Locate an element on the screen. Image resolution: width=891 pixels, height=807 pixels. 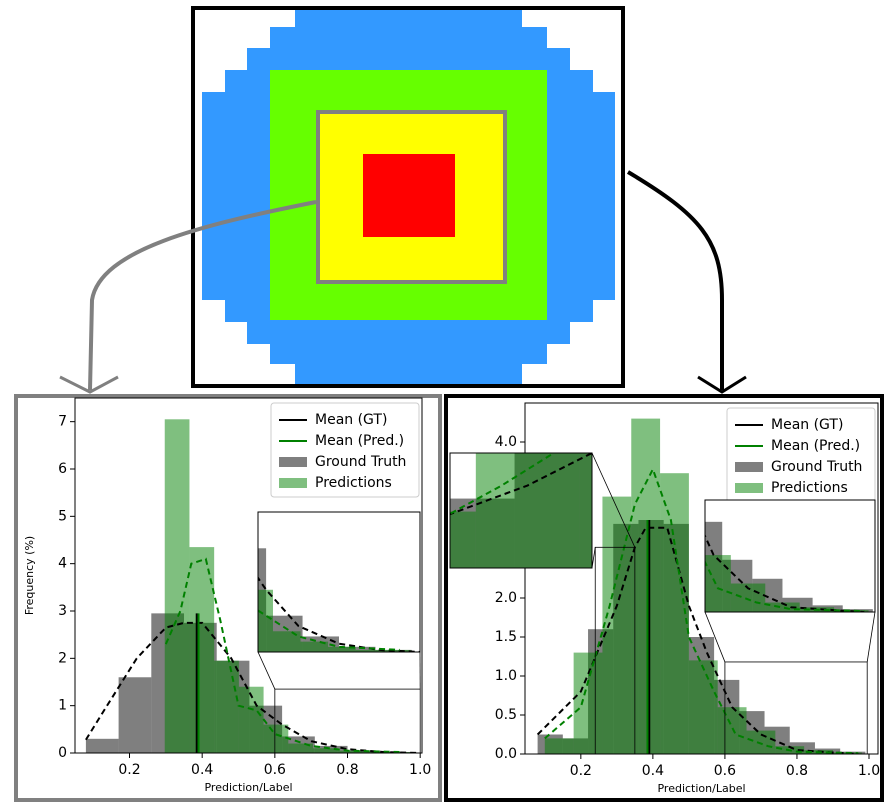
y-tick-label: 0 is located at coordinates (62, 753).